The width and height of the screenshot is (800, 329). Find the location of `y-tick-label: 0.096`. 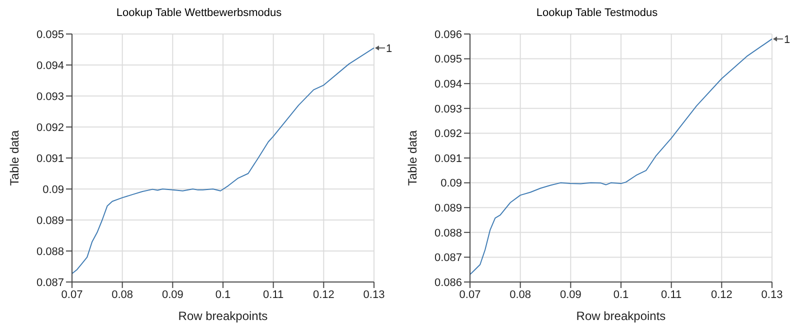

y-tick-label: 0.096 is located at coordinates (448, 34).